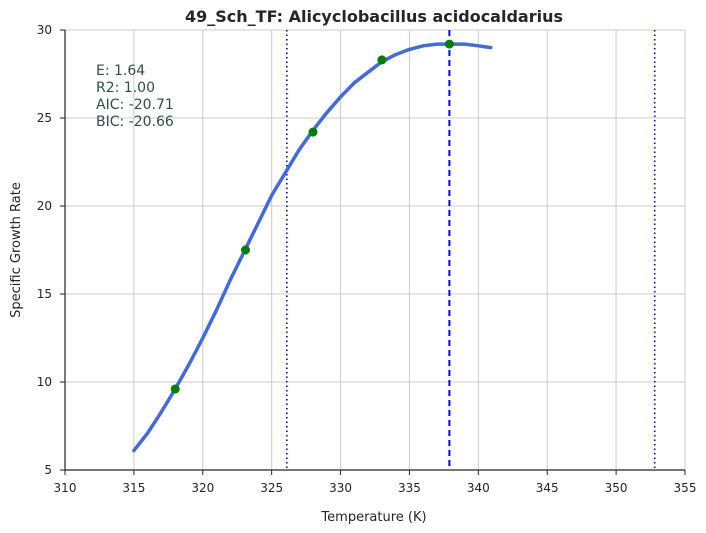 The height and width of the screenshot is (533, 706). I want to click on y-tick-label: 15, so click(44, 294).